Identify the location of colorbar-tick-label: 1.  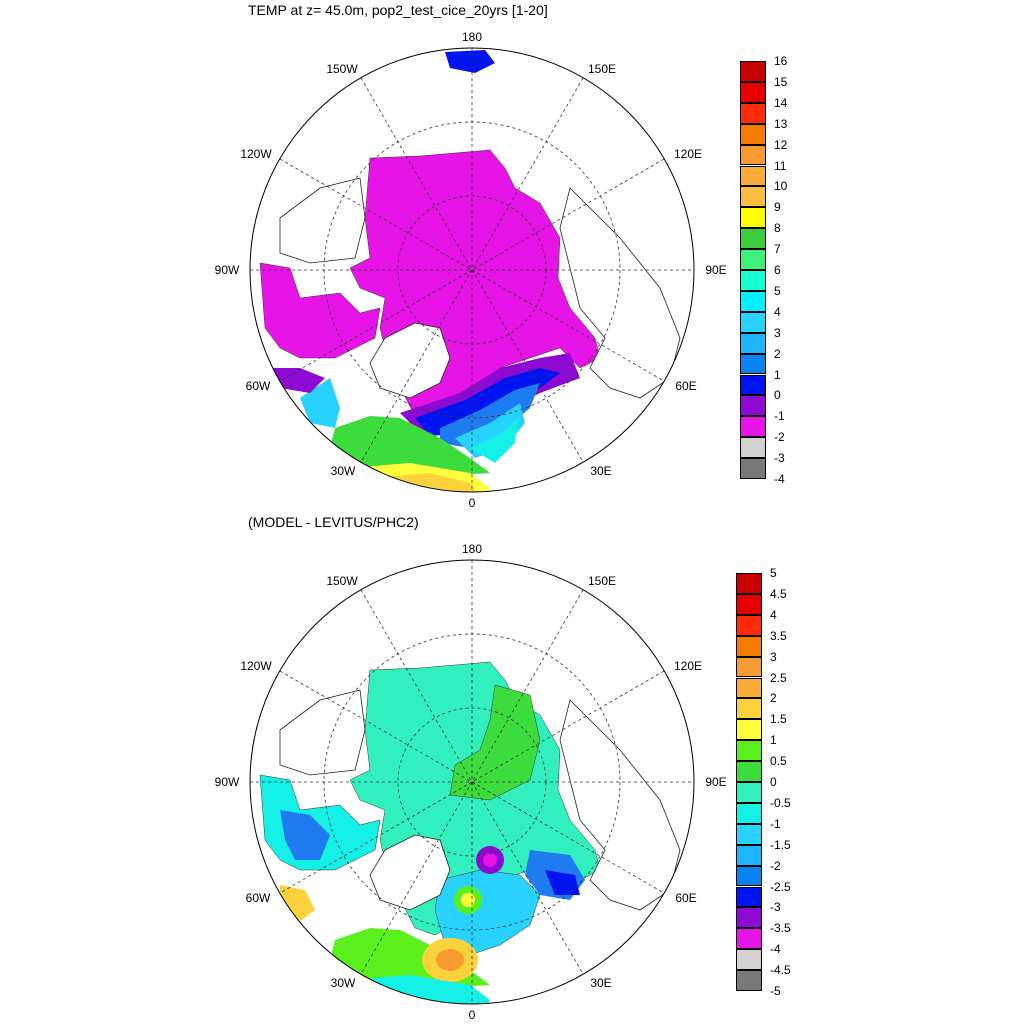
(777, 374).